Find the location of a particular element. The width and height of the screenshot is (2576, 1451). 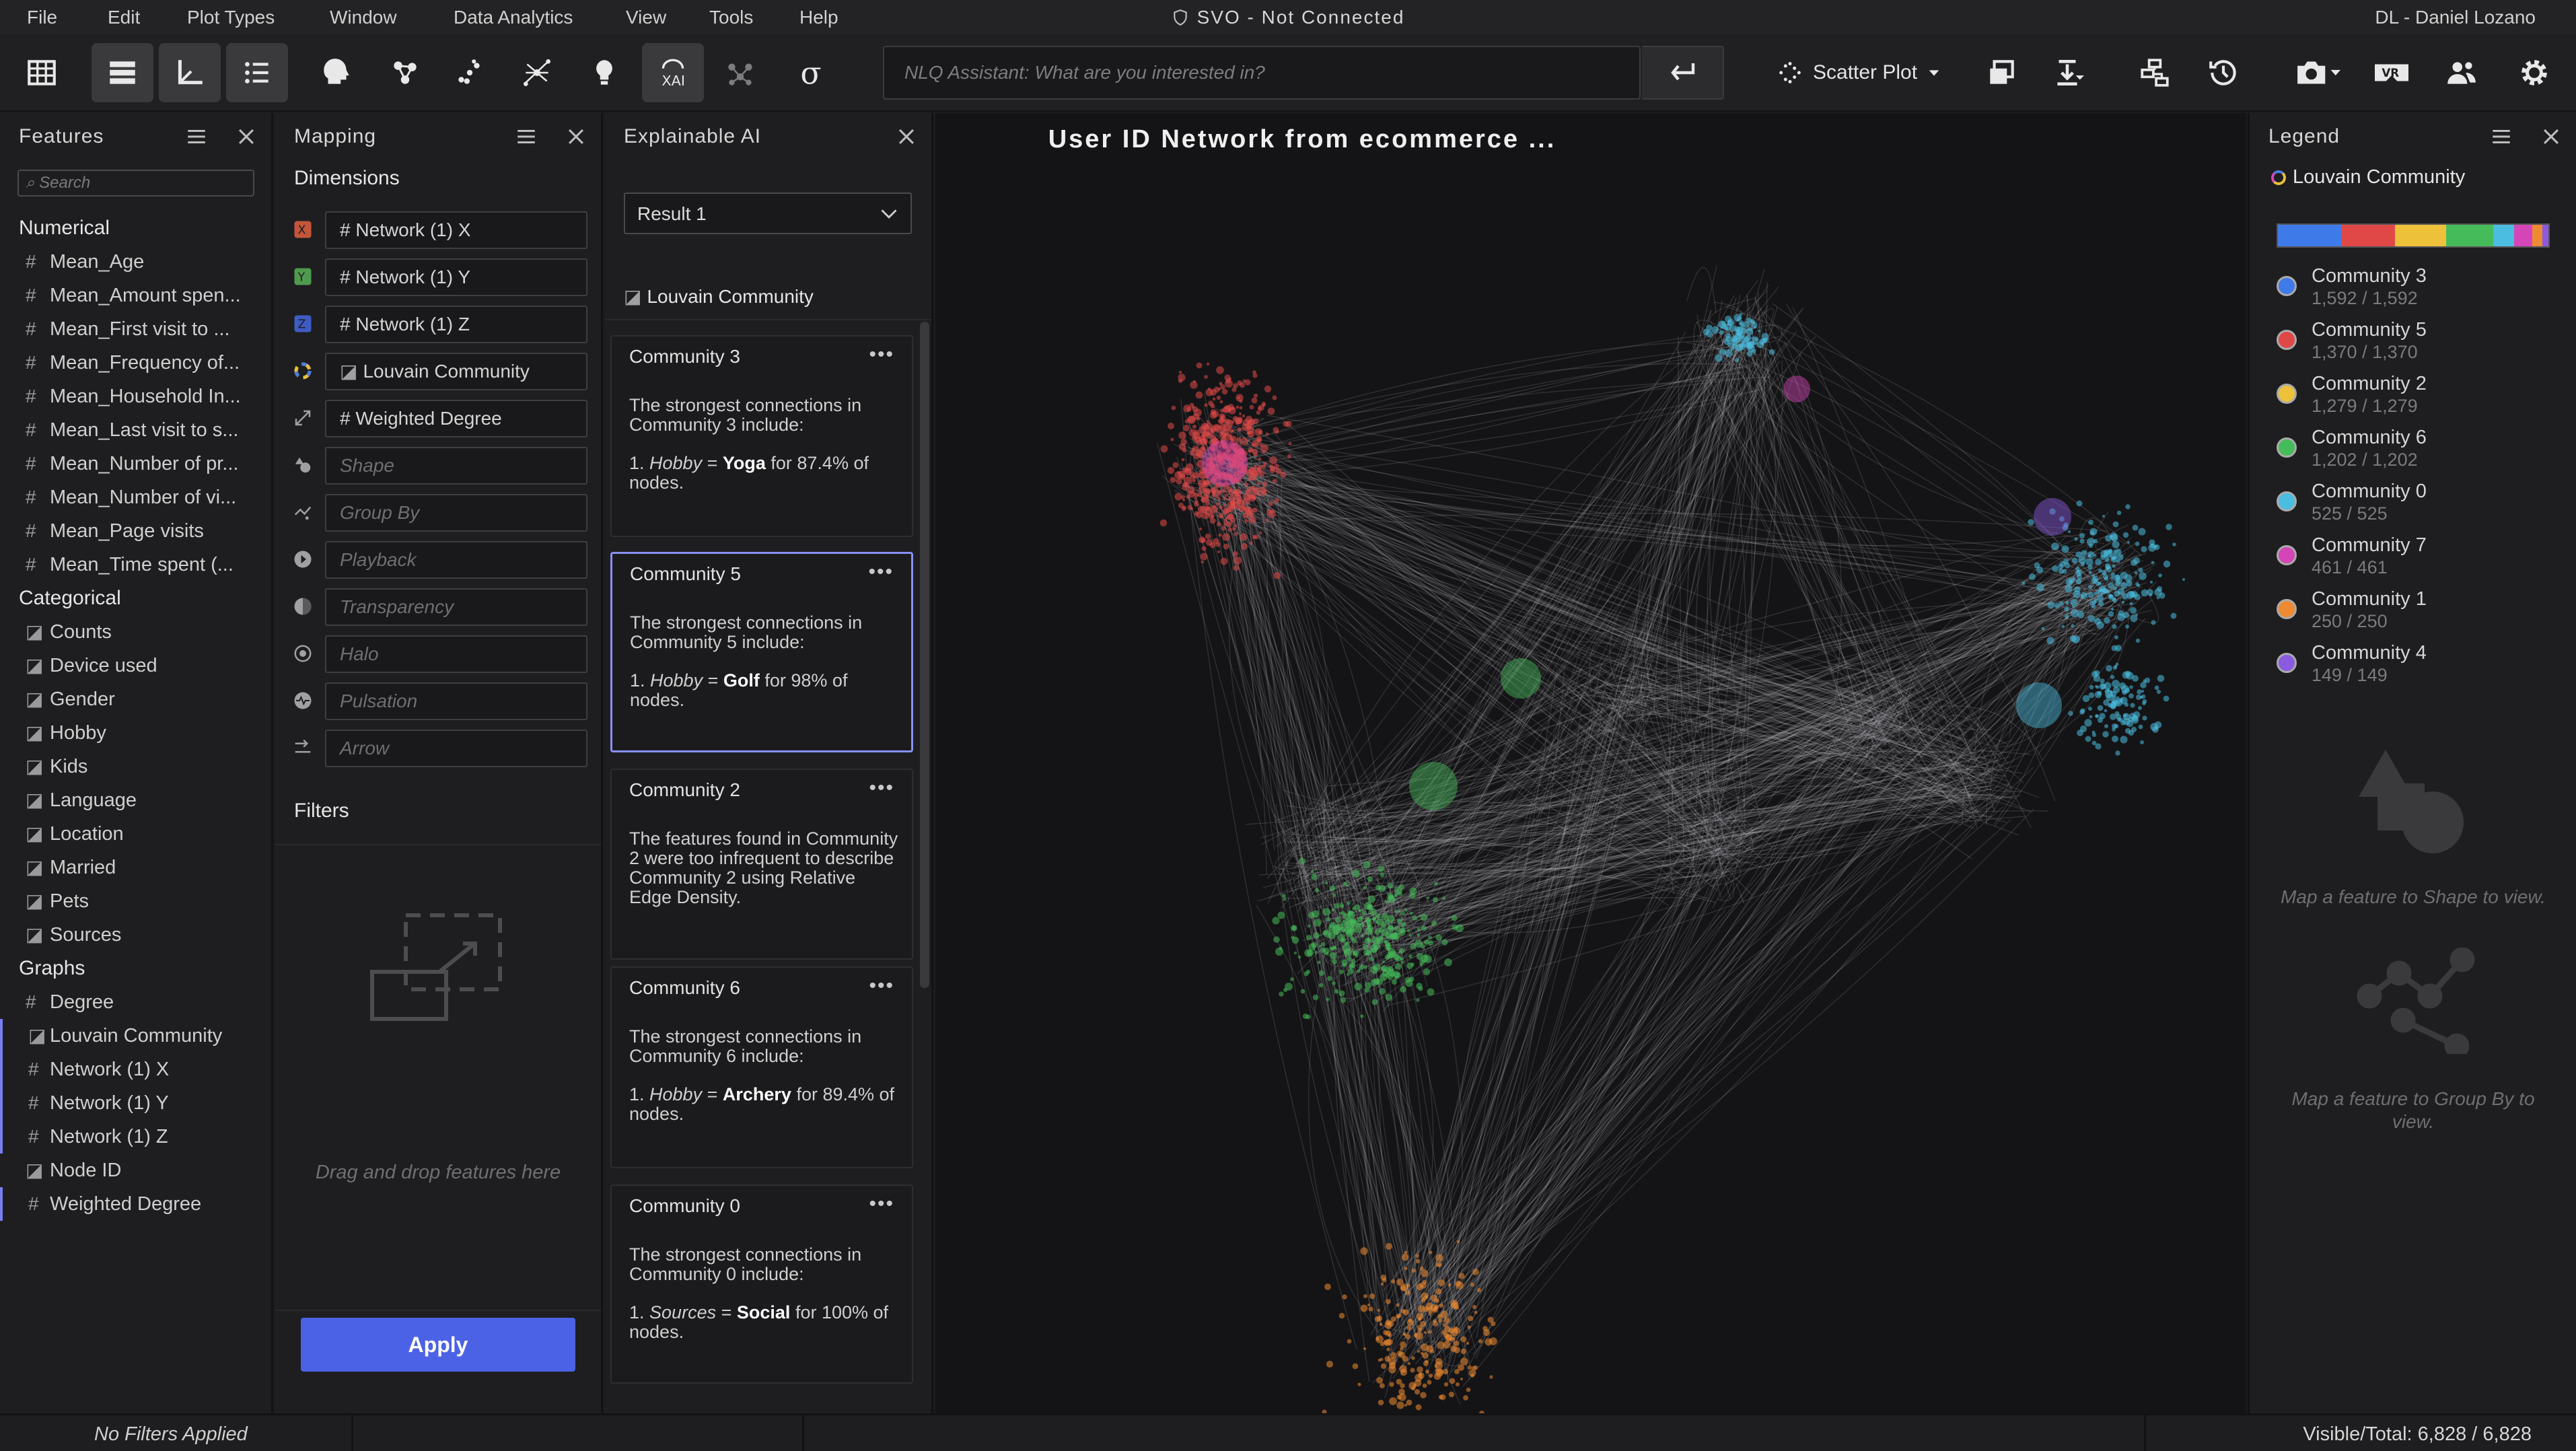

menu-edit: Edit is located at coordinates (124, 17).